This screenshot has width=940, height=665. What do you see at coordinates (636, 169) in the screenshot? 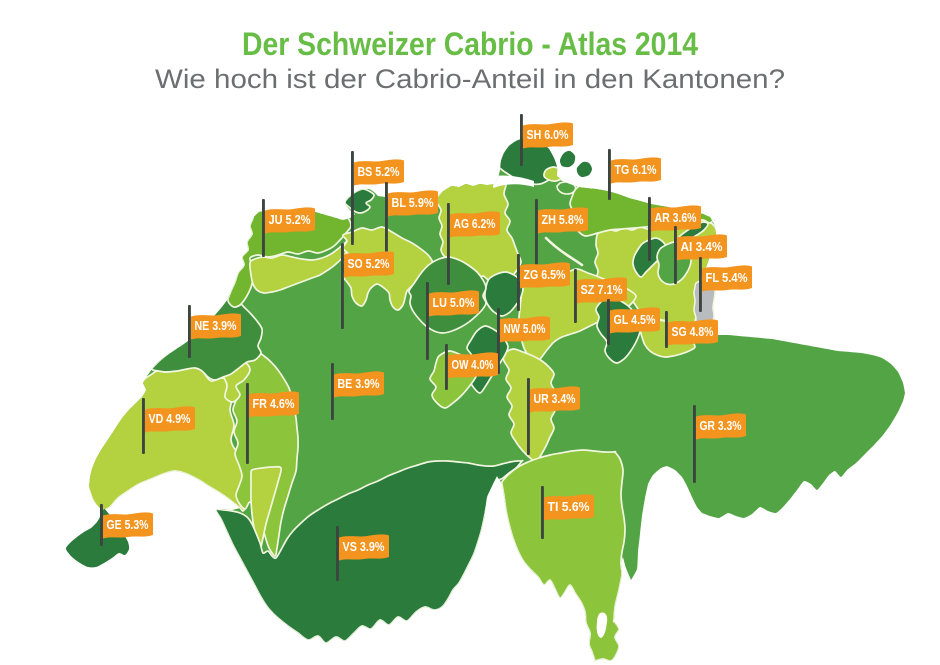
I see `svg-text: TG 6.1%` at bounding box center [636, 169].